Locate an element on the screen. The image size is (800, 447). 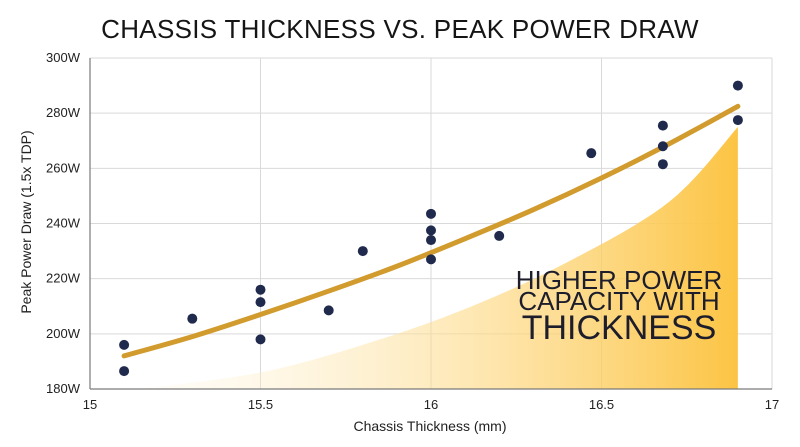
chart-title: CHASSIS THICKNESS VS. PEAK POWER DRAW is located at coordinates (400, 29).